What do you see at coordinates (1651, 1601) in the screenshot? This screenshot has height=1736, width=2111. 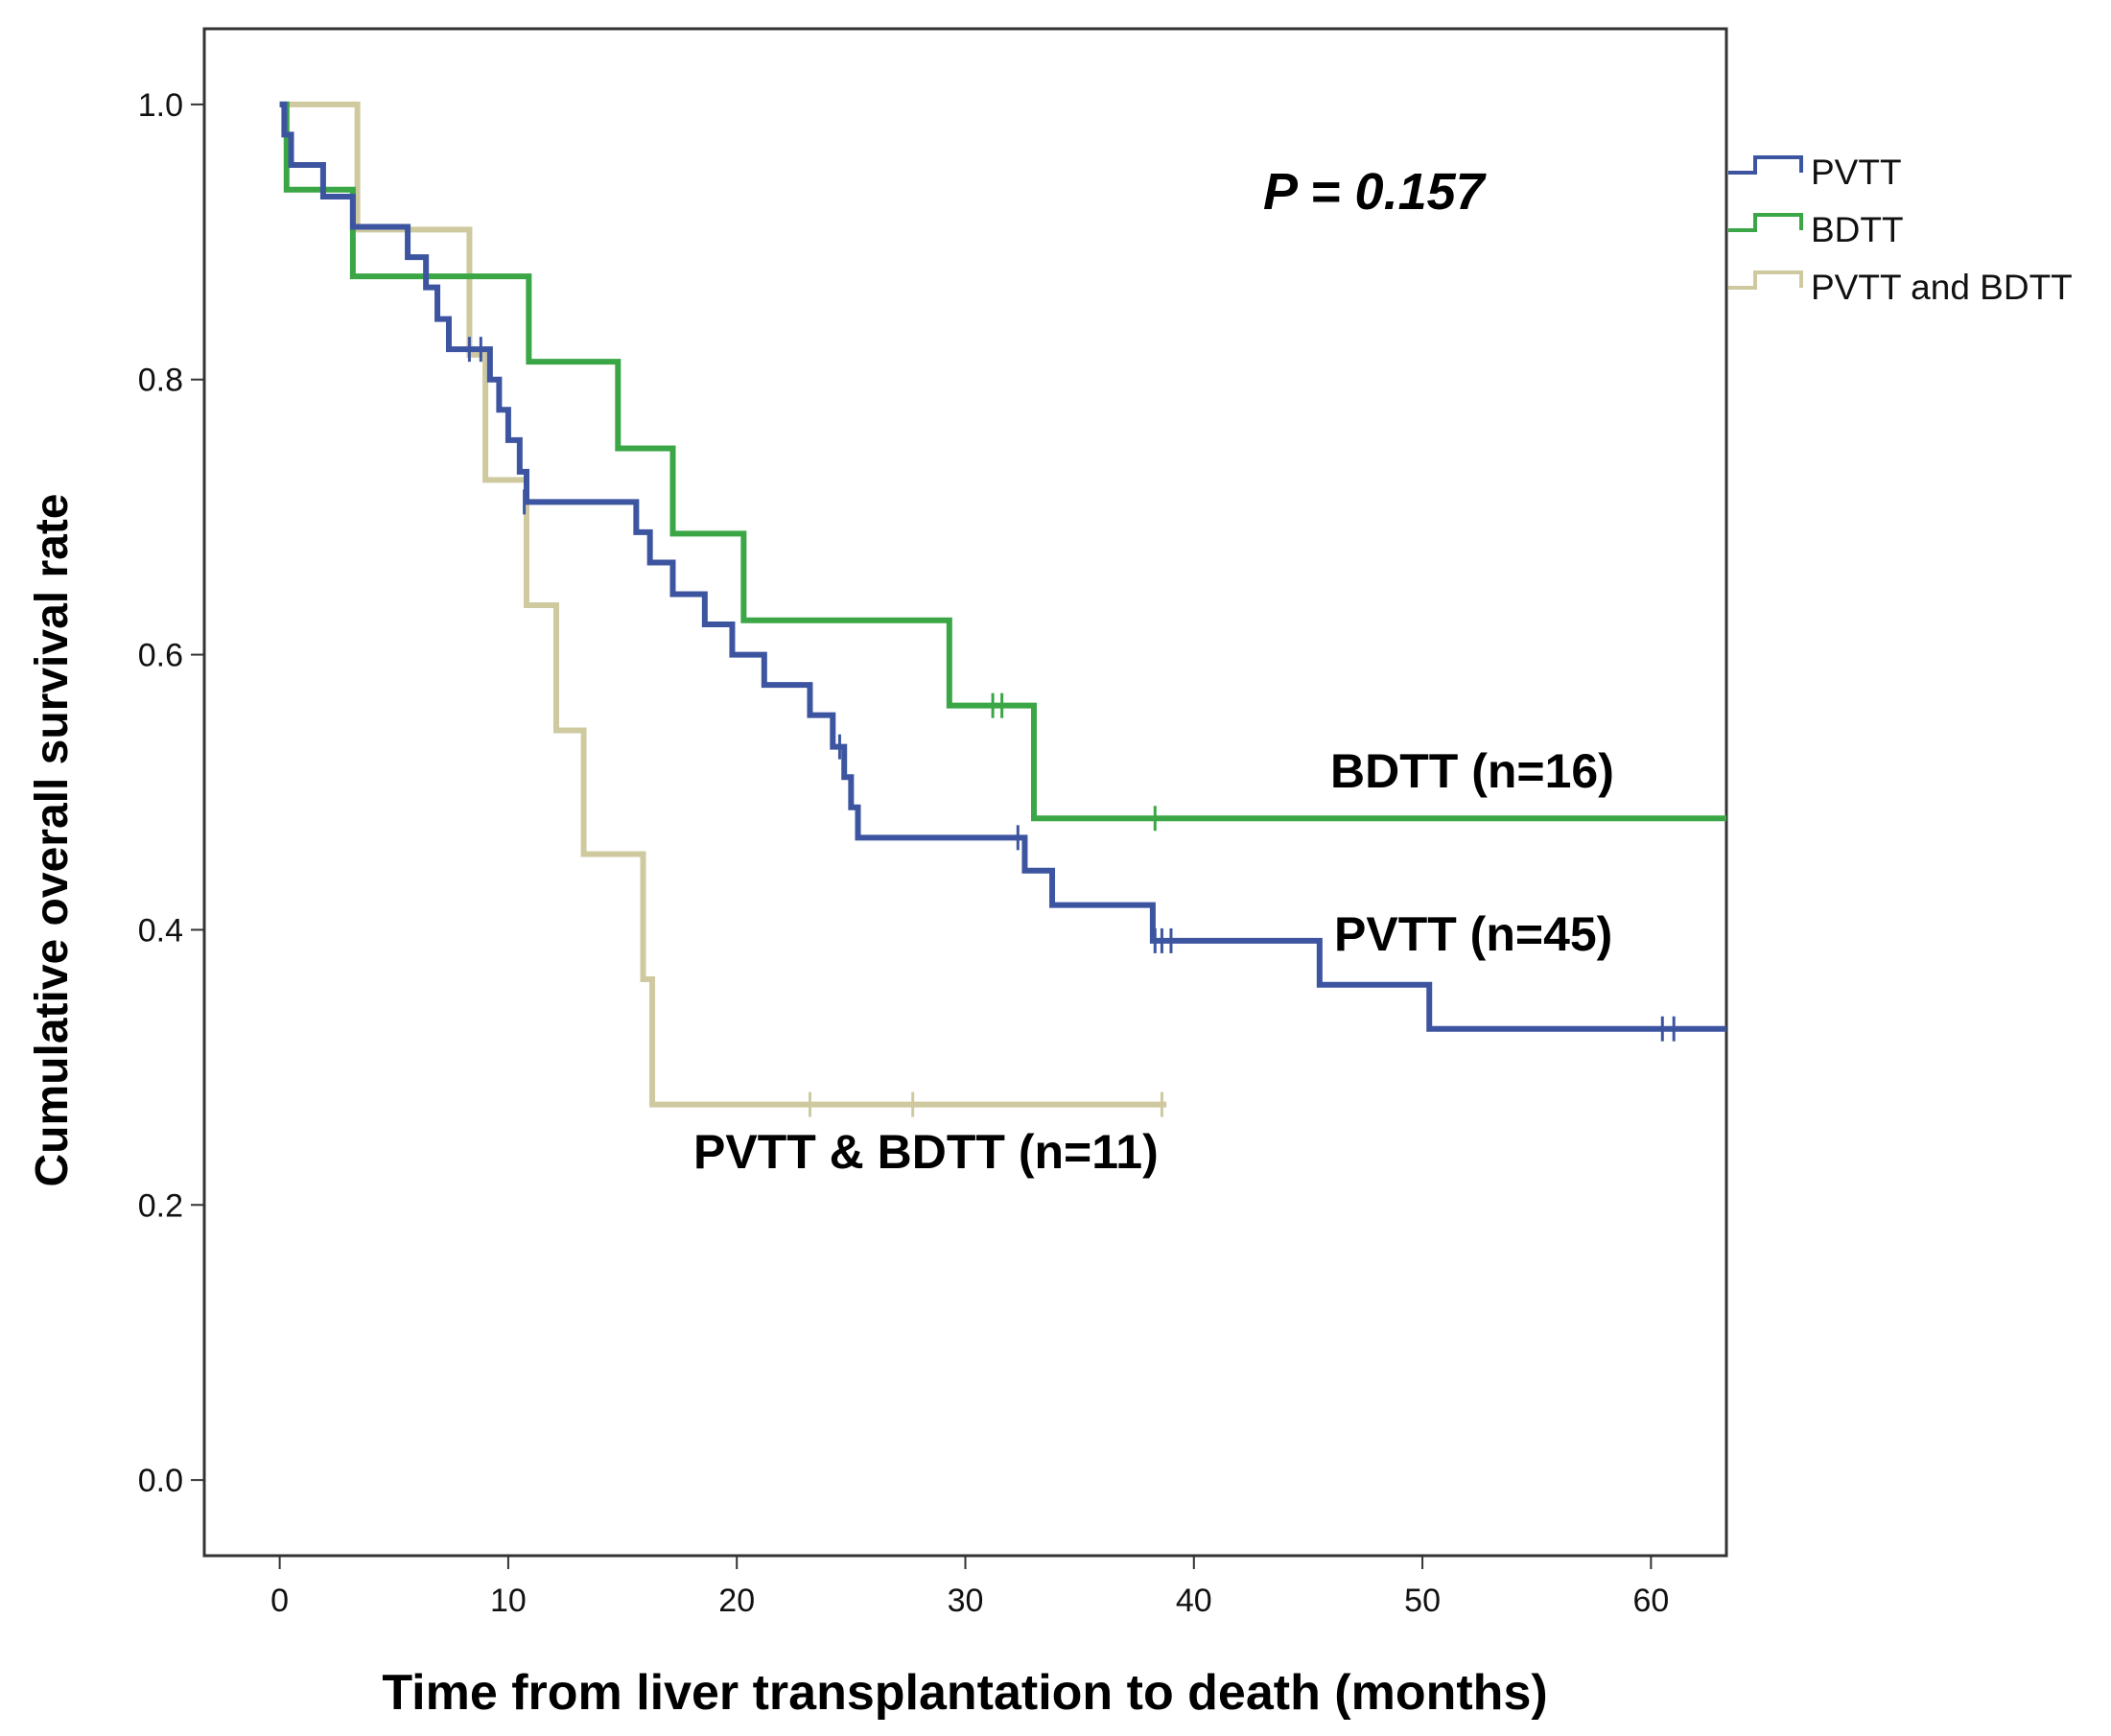 I see `x-tick-label: 60` at bounding box center [1651, 1601].